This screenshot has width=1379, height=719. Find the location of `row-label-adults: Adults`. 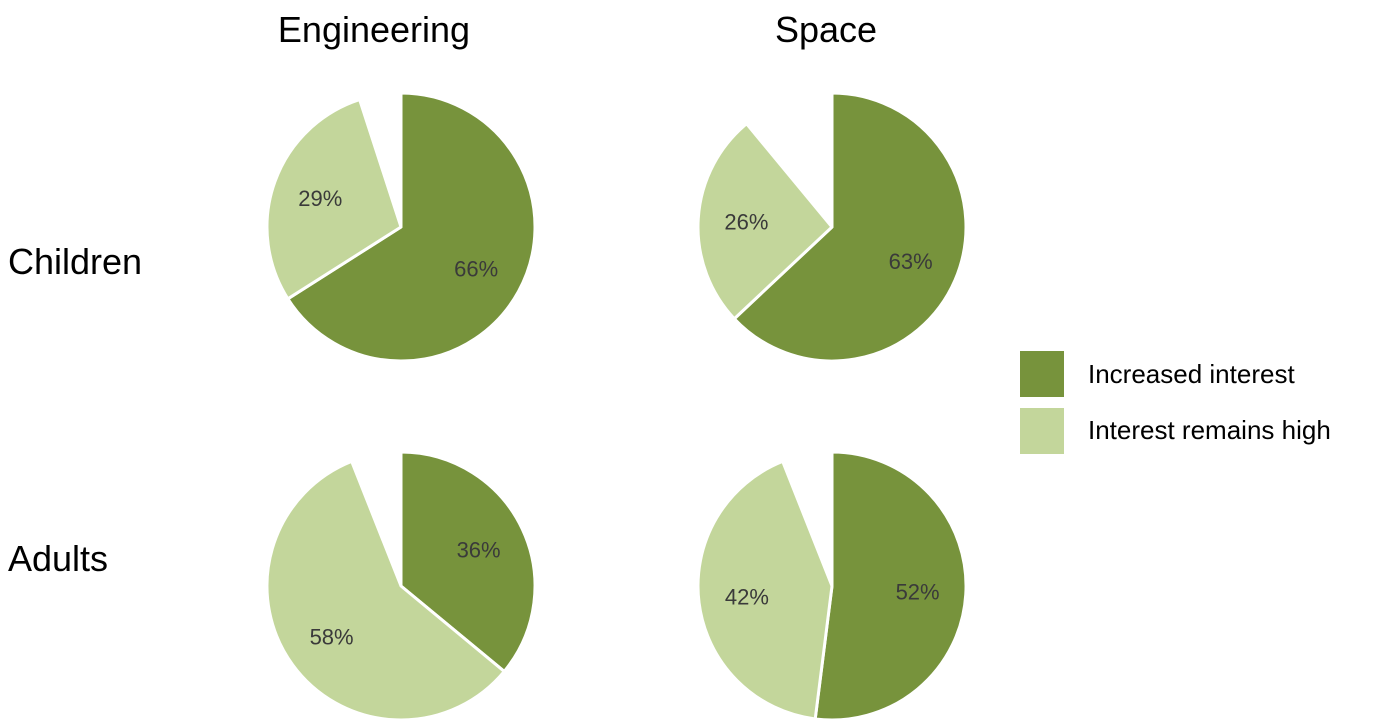

row-label-adults: Adults is located at coordinates (58, 558).